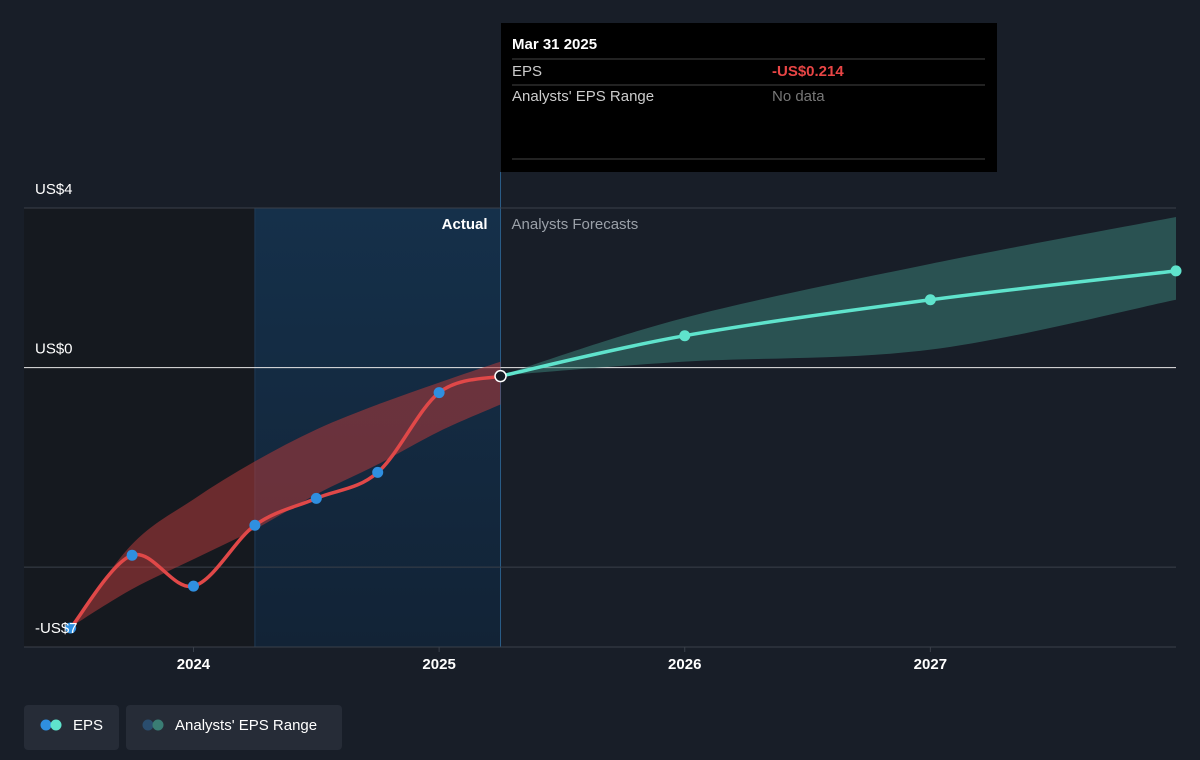  I want to click on legend-label: EPS, so click(88, 725).